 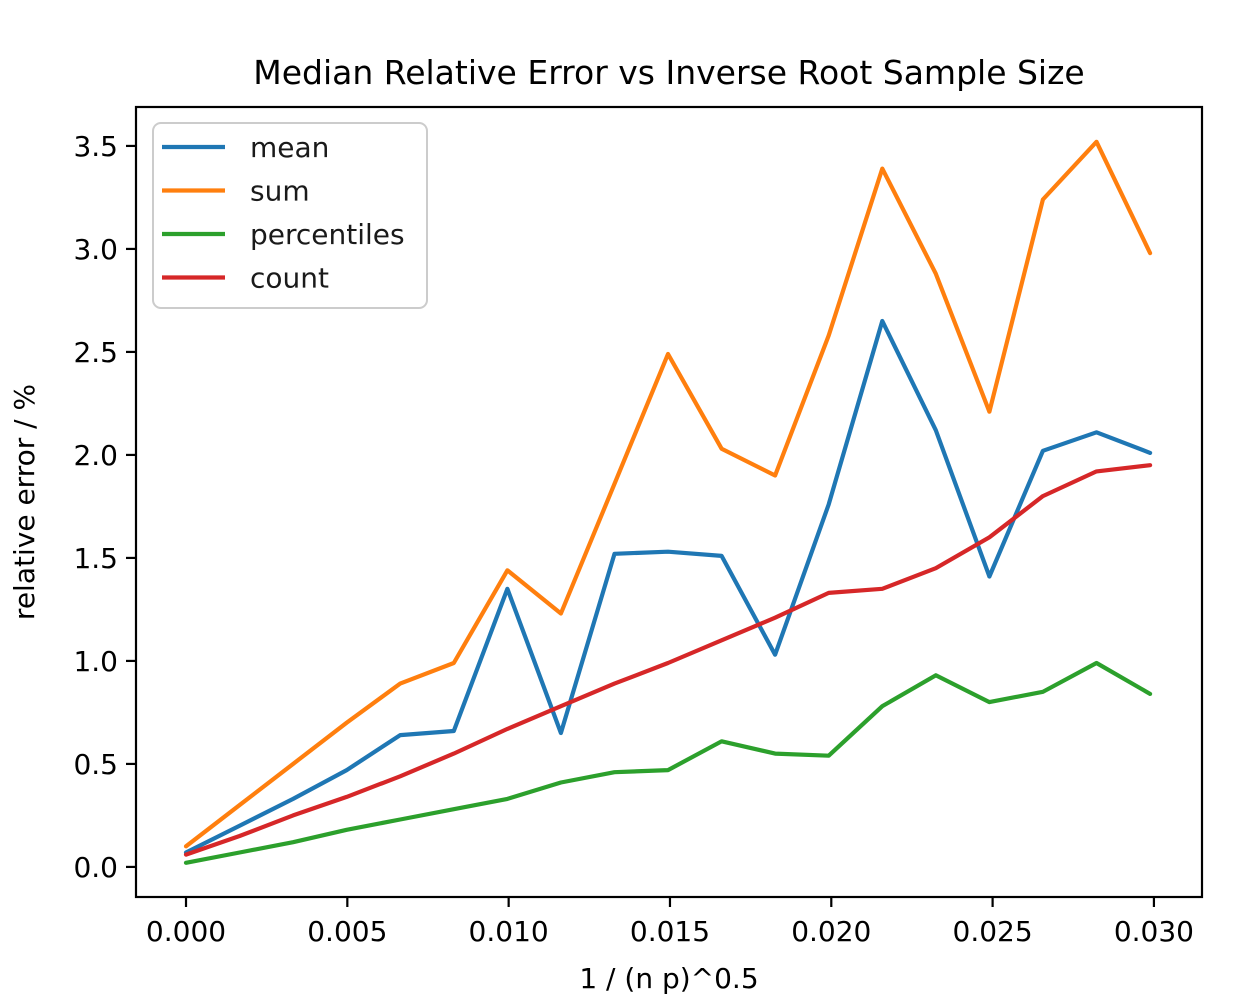 What do you see at coordinates (95, 146) in the screenshot?
I see `y-tick-label: 3.5` at bounding box center [95, 146].